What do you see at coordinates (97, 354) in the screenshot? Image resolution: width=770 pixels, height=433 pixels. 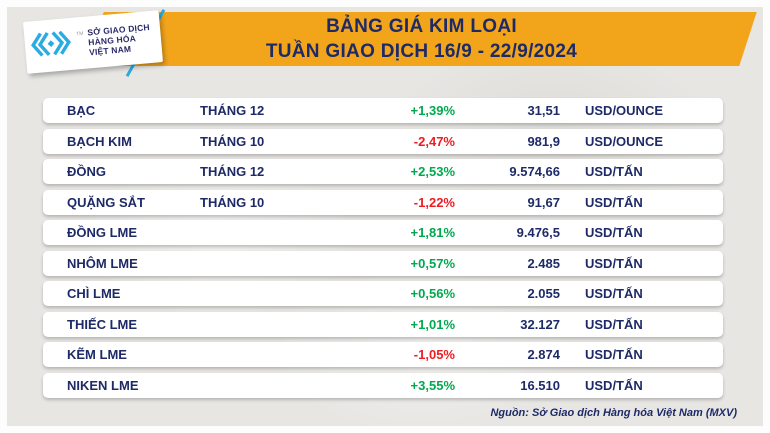 I see `metal-name: KẼM LME` at bounding box center [97, 354].